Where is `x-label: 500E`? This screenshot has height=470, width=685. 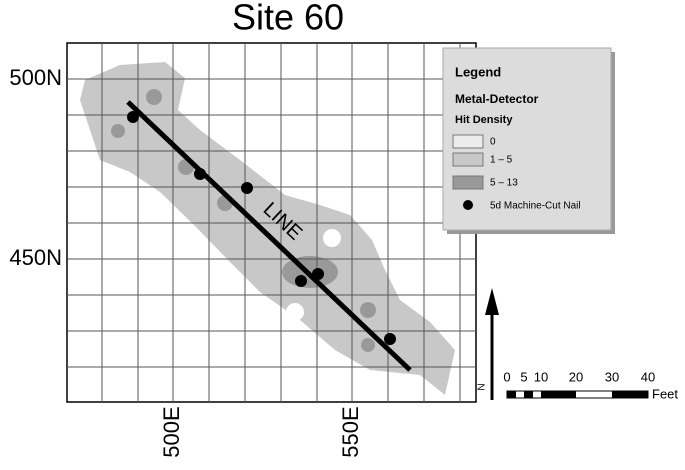
x-label: 500E is located at coordinates (171, 431).